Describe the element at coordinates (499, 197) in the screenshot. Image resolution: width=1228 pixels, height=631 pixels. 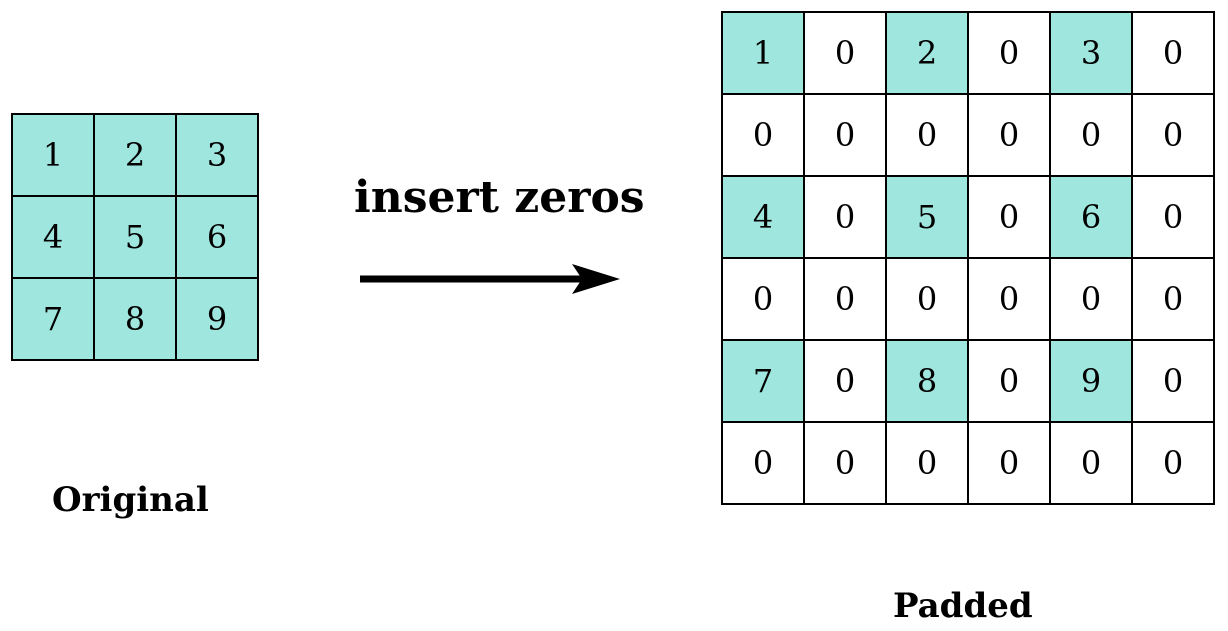
I see `operation-label: insert zeros` at that location.